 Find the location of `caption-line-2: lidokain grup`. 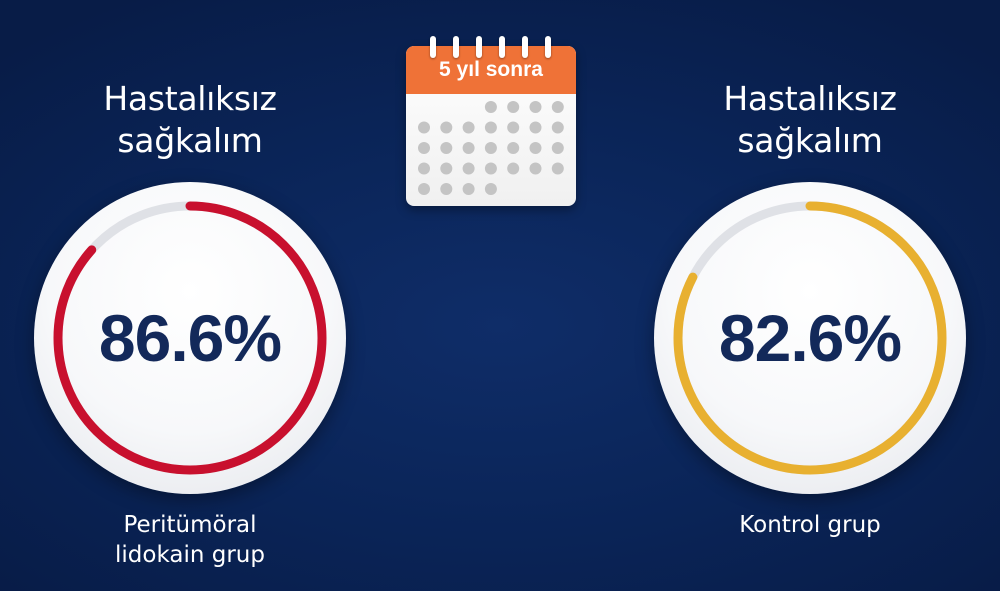

caption-line-2: lidokain grup is located at coordinates (190, 555).